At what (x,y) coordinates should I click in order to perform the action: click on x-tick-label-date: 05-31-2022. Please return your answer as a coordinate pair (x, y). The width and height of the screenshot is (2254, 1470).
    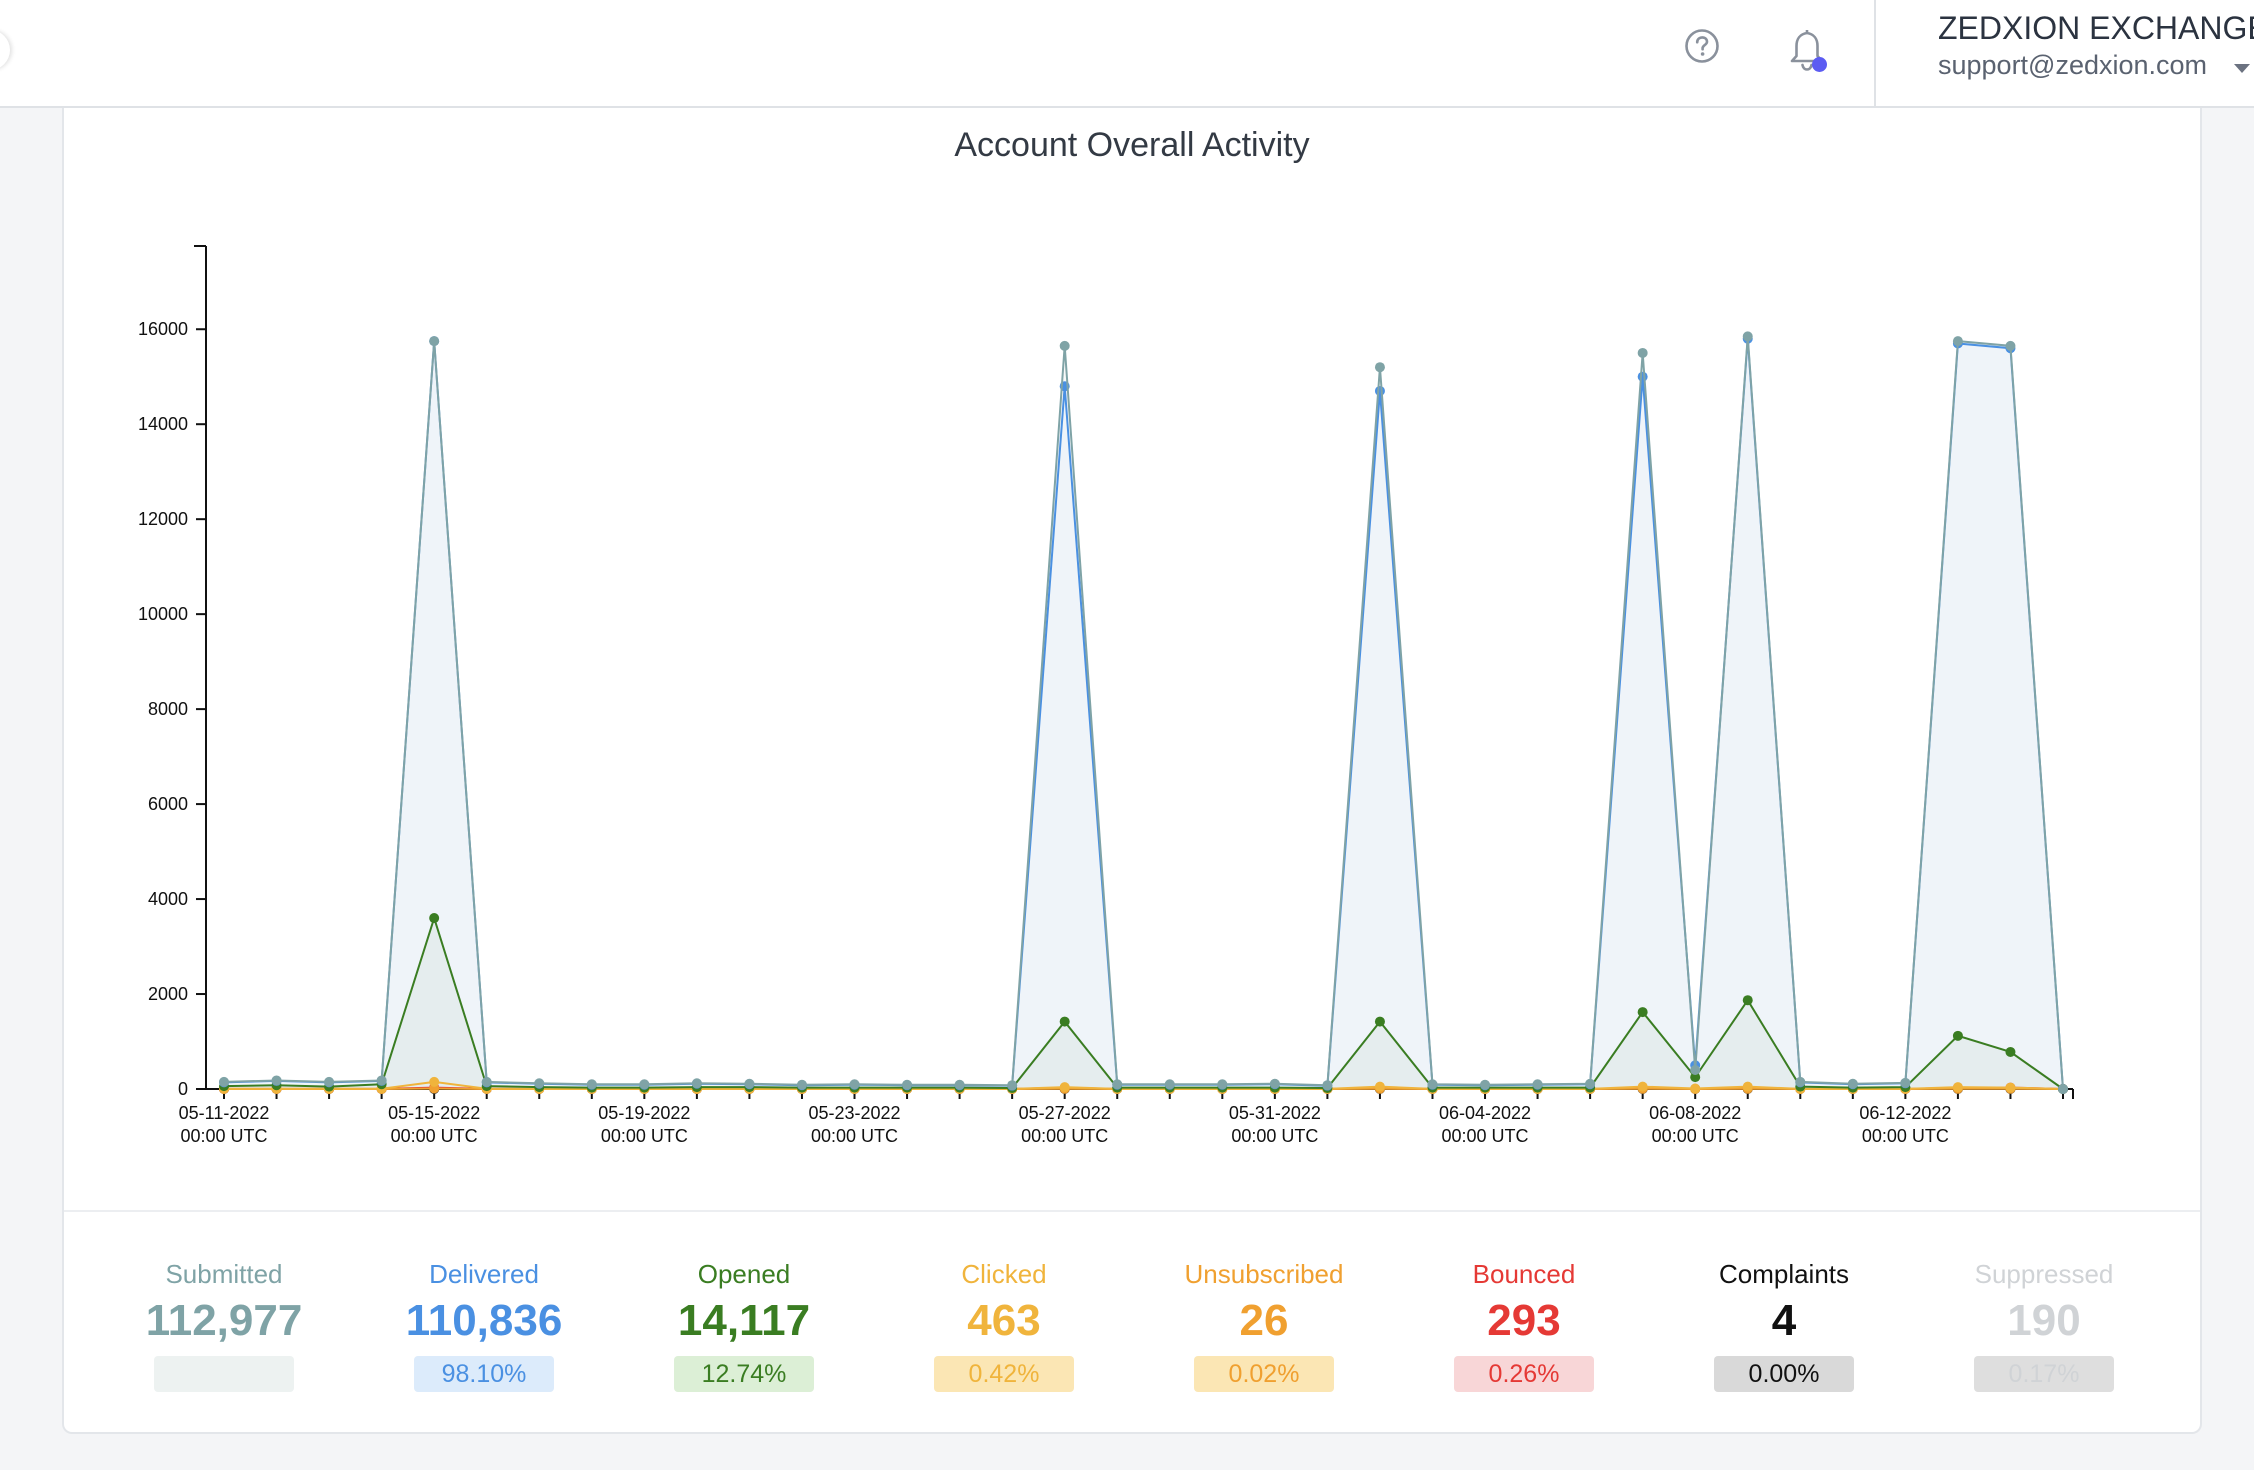
    Looking at the image, I should click on (1275, 1113).